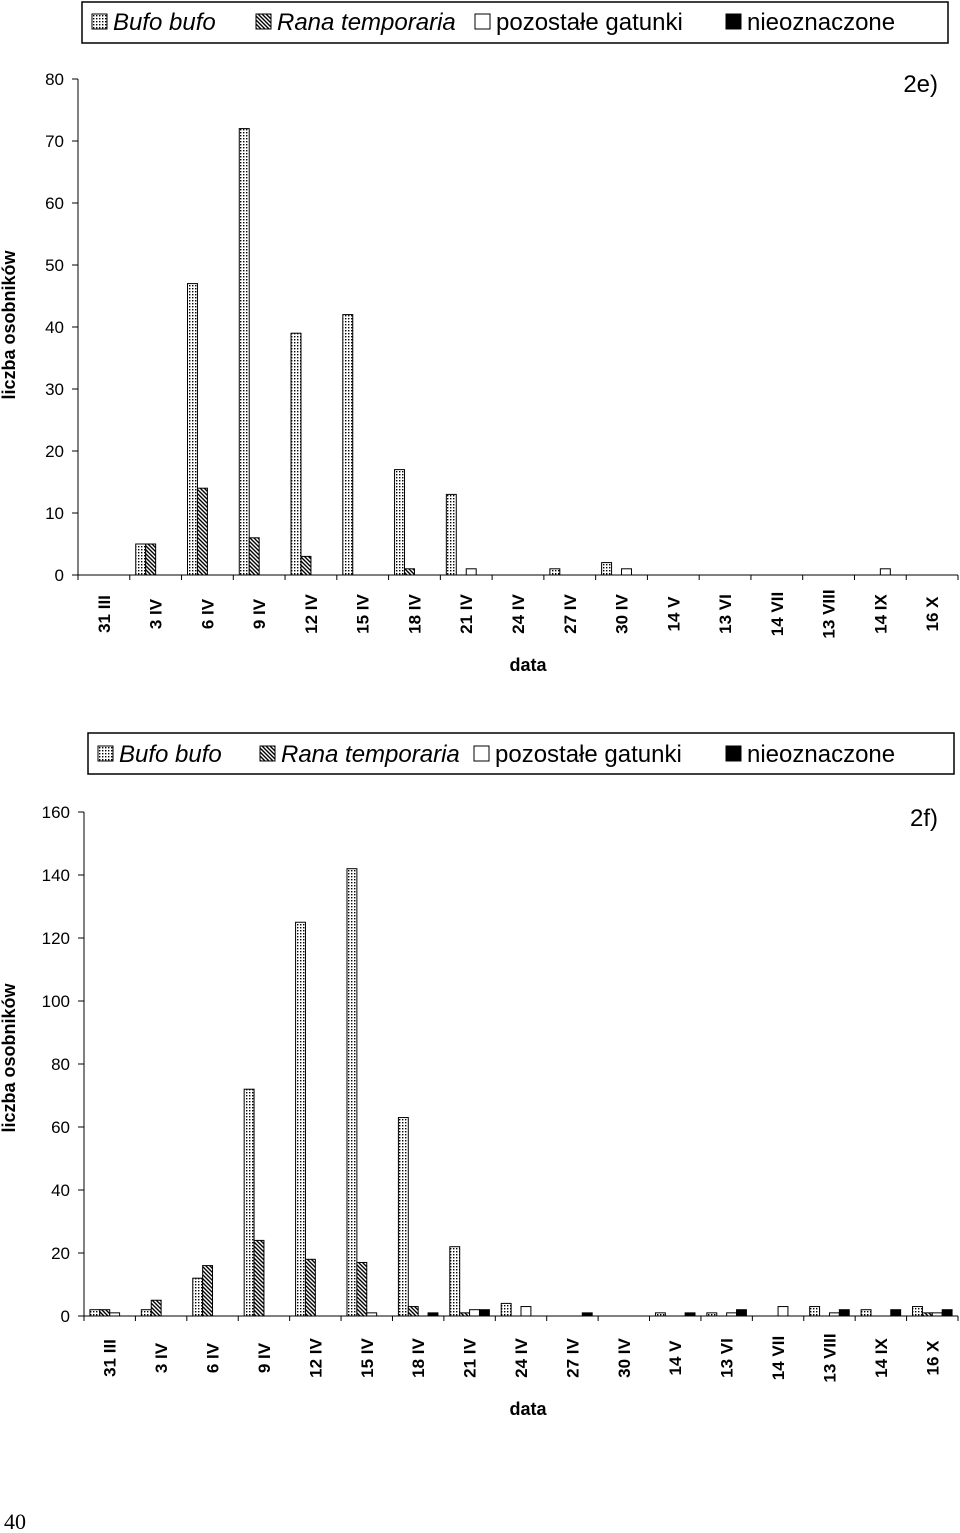  I want to click on y-tick-label: 20, so click(54, 451).